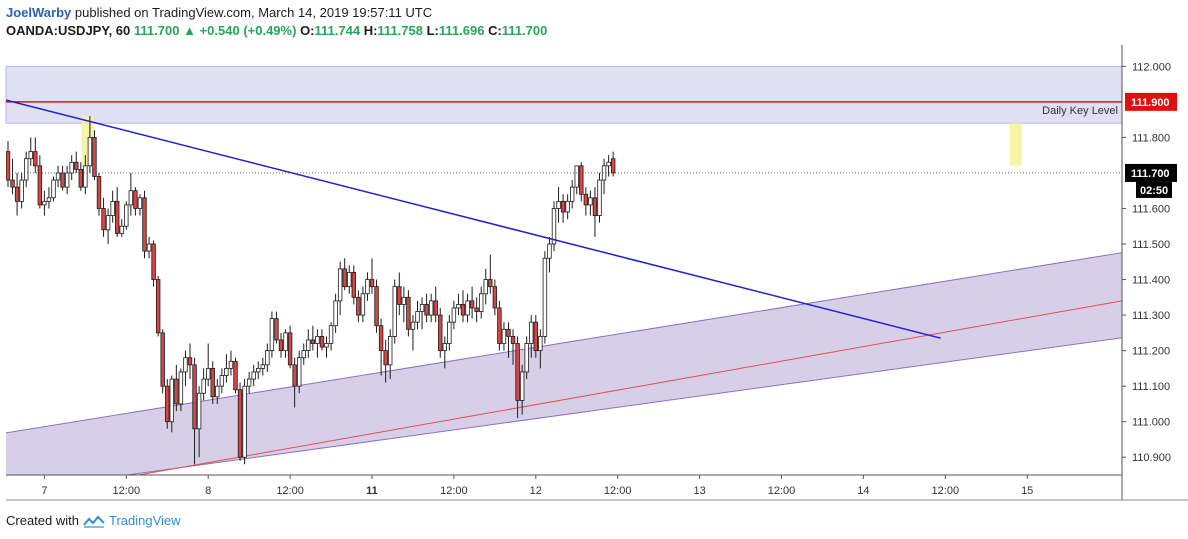 The image size is (1188, 539). What do you see at coordinates (248, 30) in the screenshot?
I see `price-change: +0.540 (+0.49%)` at bounding box center [248, 30].